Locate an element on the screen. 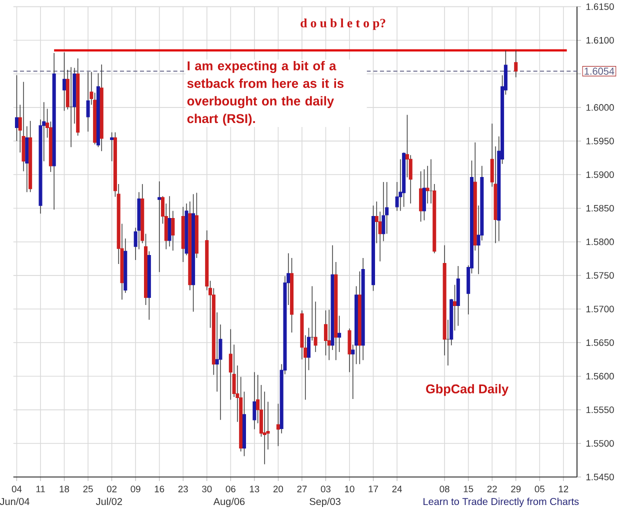  y-tick-label: 1.5600 is located at coordinates (600, 376).